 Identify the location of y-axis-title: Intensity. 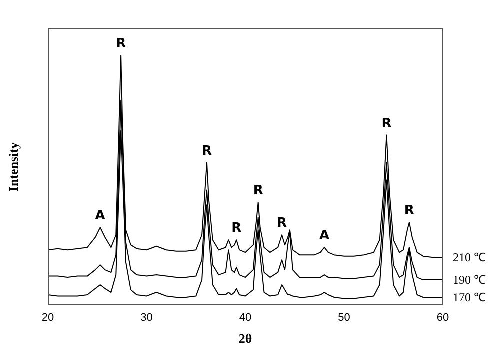
(14, 167).